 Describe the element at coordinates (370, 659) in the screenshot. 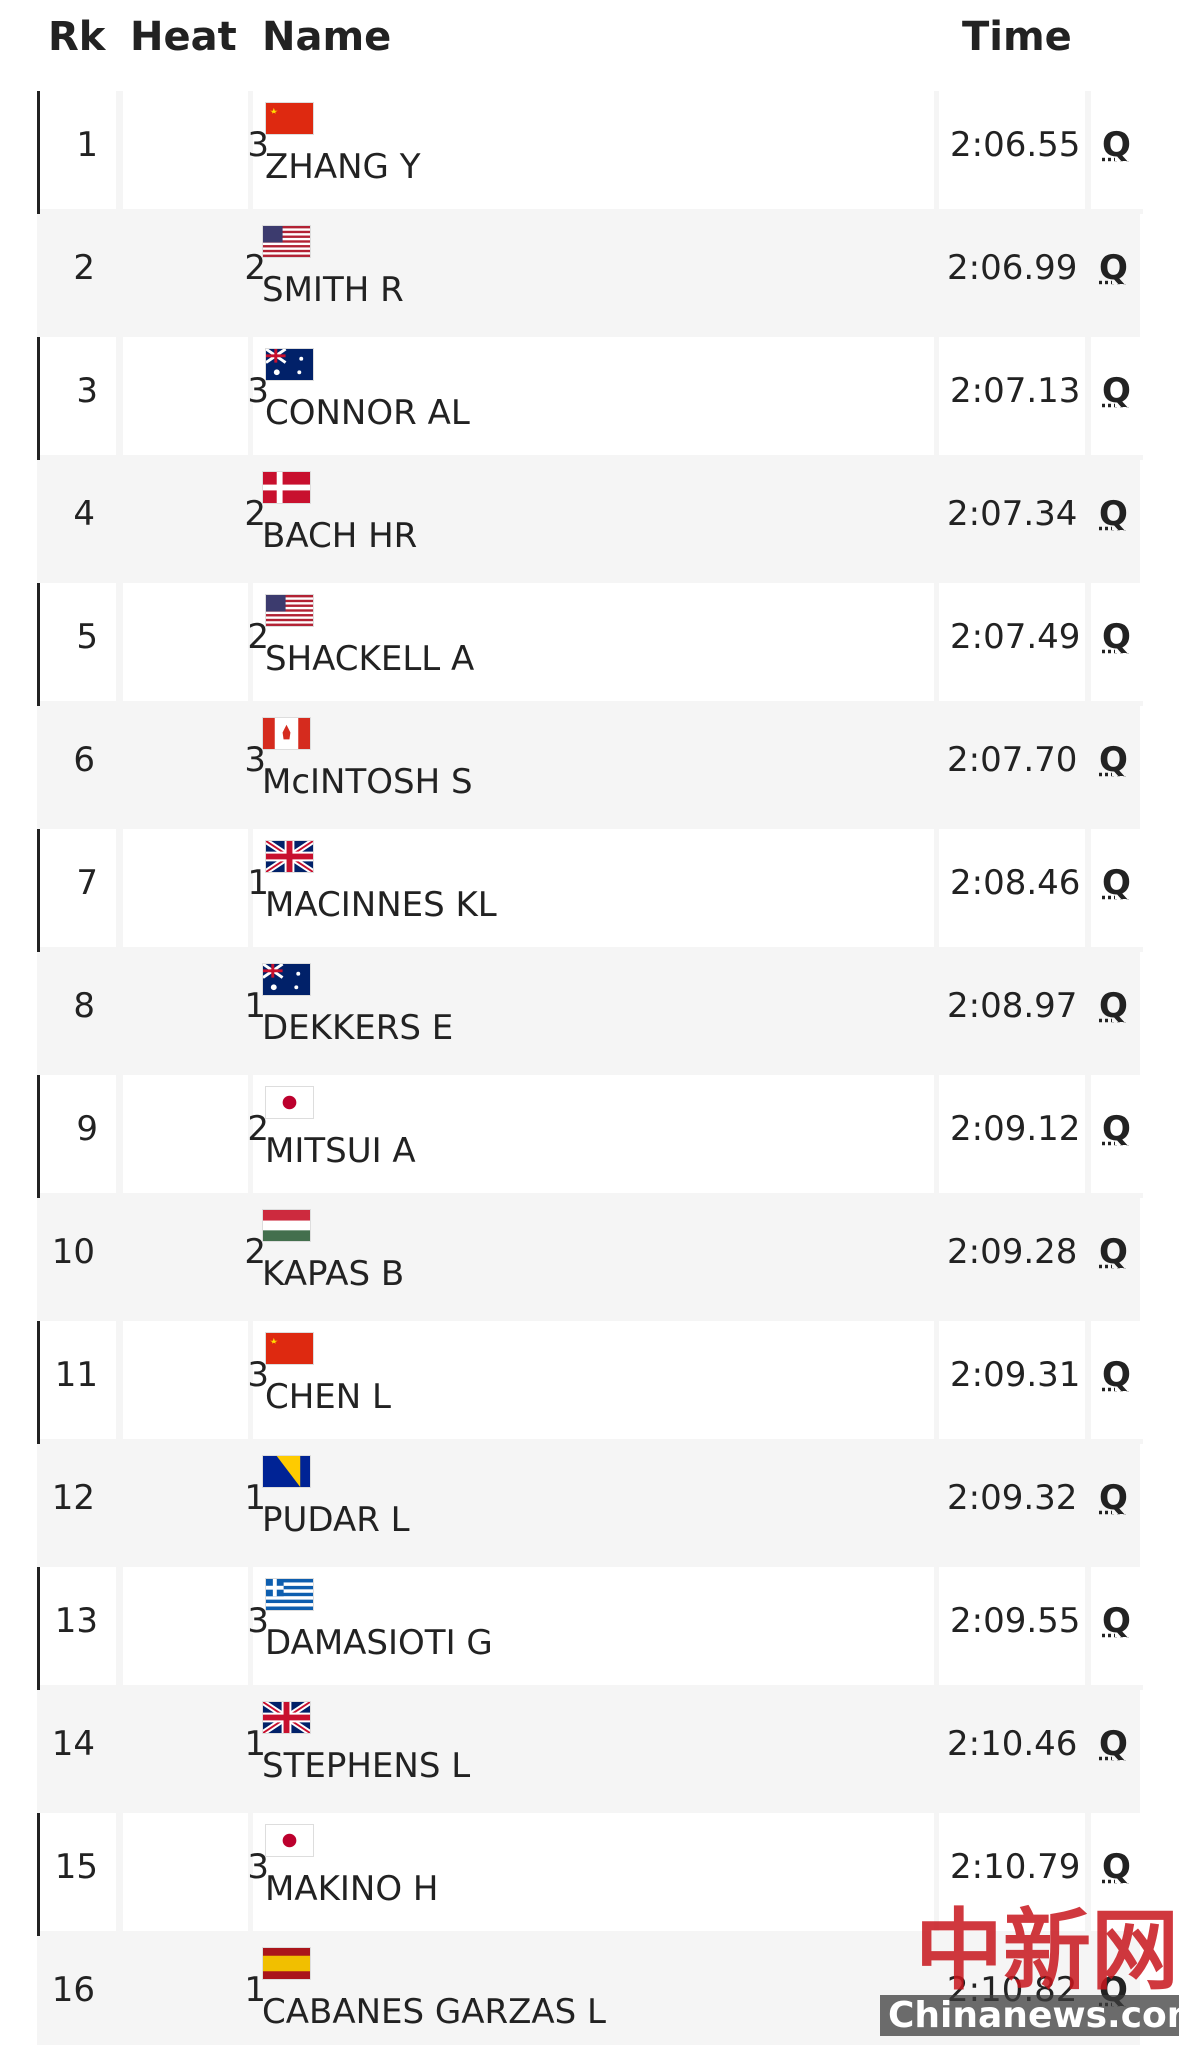

I see `athlete-name: SHACKELL A` at that location.